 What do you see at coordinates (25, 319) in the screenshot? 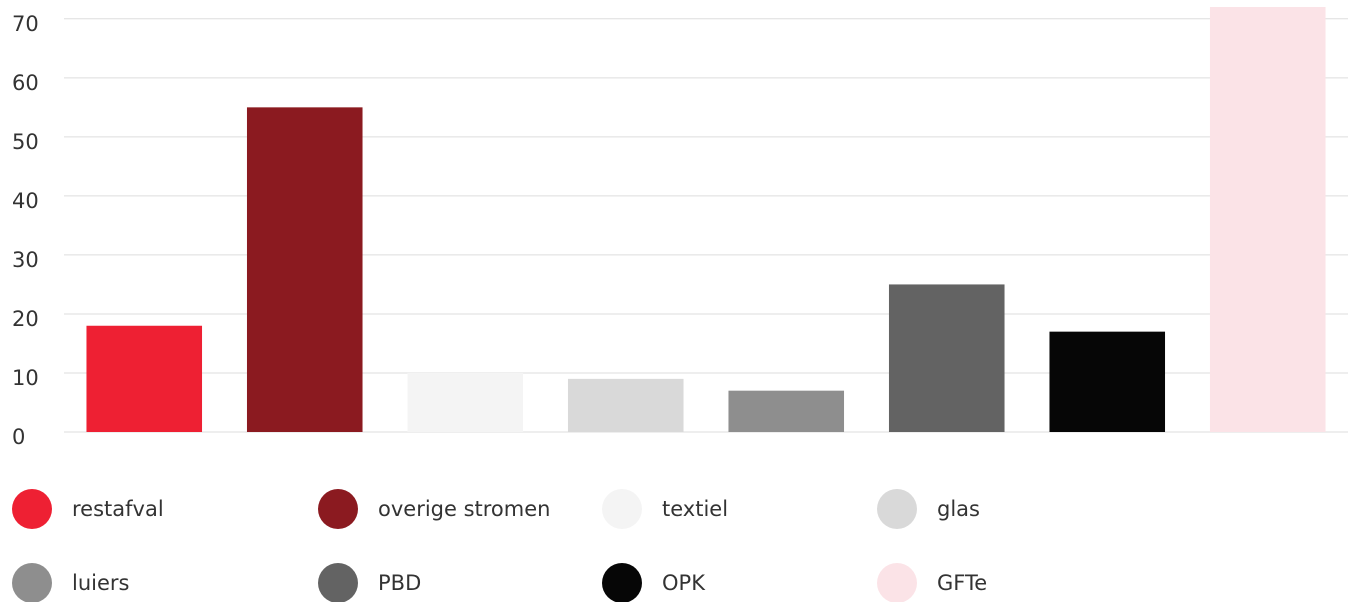
I see `y-tick-label: 20` at bounding box center [25, 319].